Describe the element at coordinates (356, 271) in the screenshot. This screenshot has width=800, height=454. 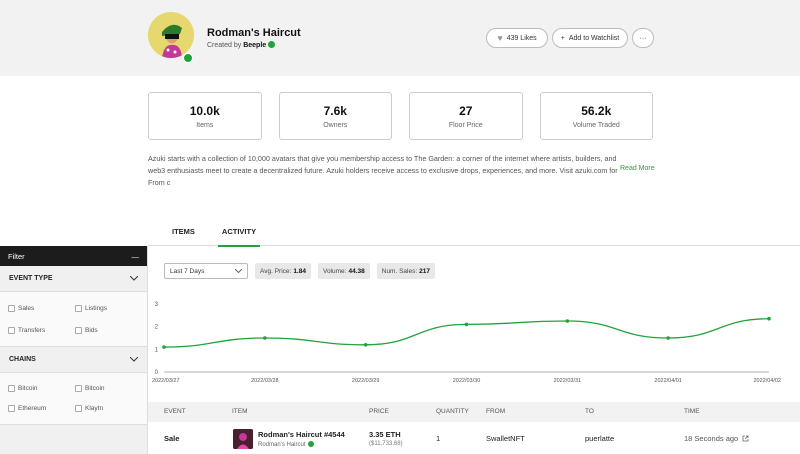
I see `volume-value: 44.38` at that location.